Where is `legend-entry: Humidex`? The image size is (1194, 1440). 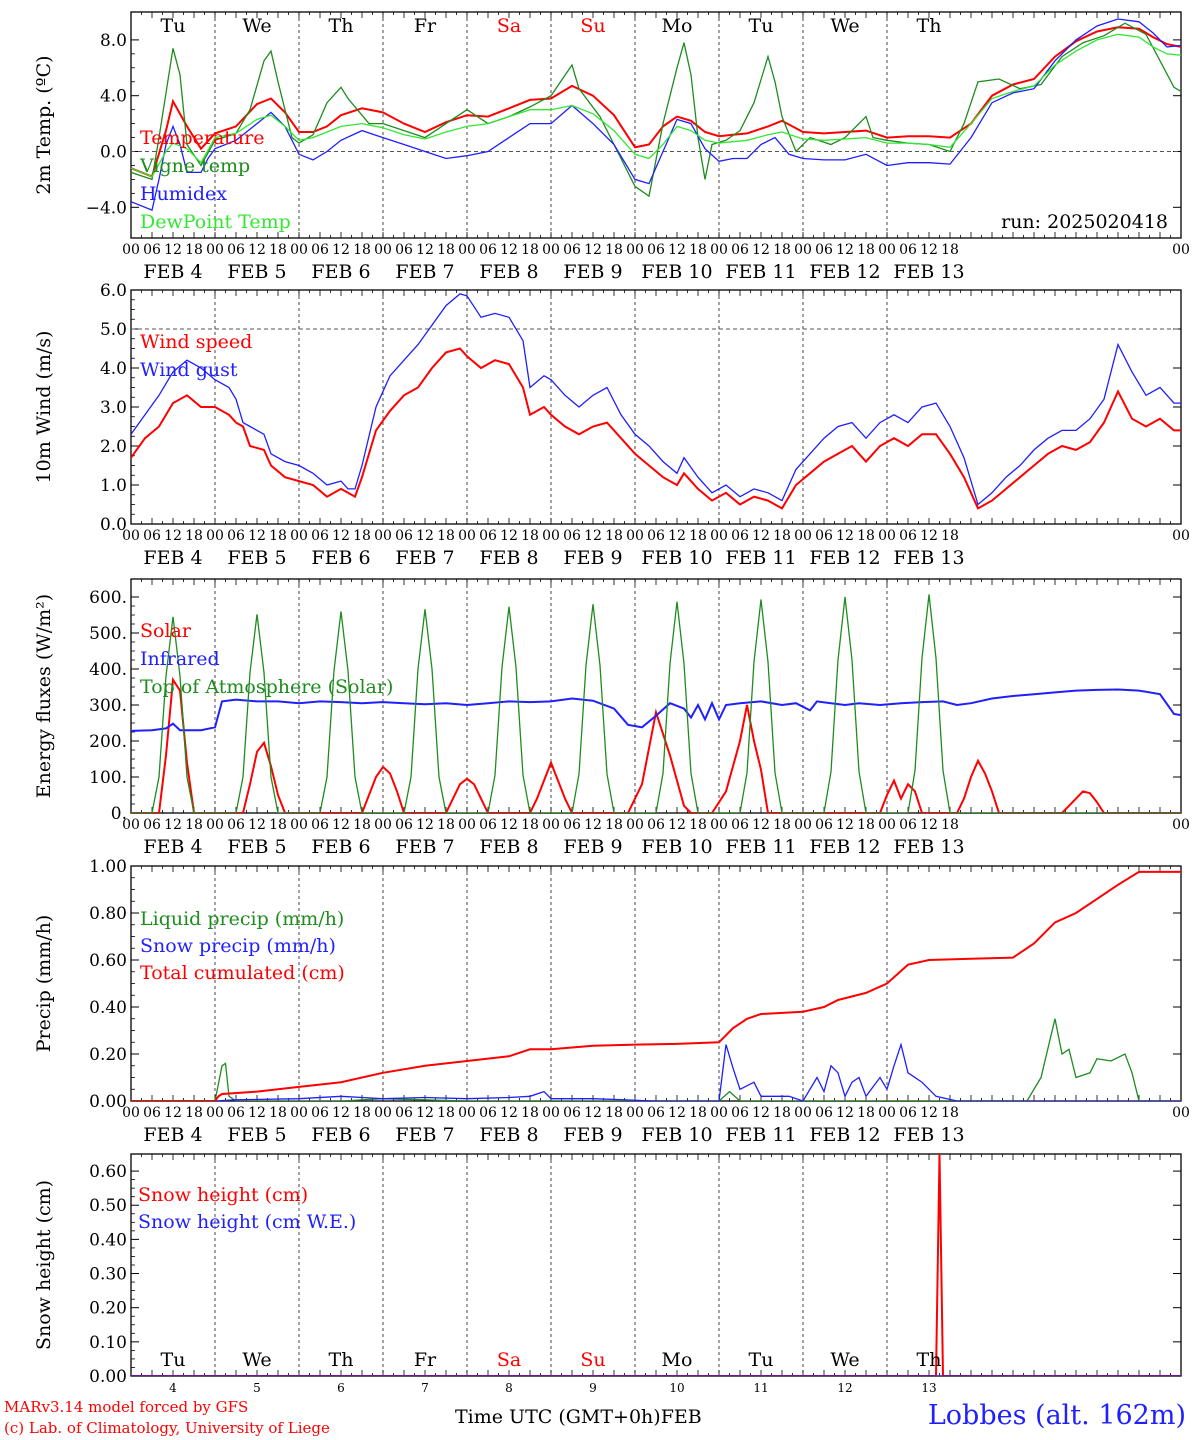
legend-entry: Humidex is located at coordinates (183, 194).